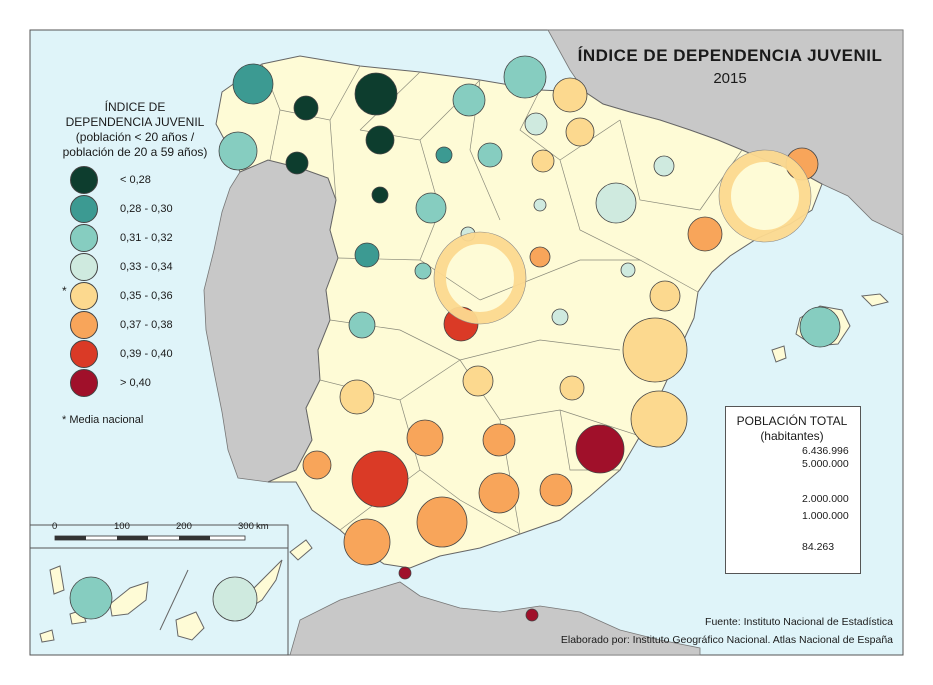 This screenshot has width=933, height=685. I want to click on legend-label: > 0,40, so click(135, 383).